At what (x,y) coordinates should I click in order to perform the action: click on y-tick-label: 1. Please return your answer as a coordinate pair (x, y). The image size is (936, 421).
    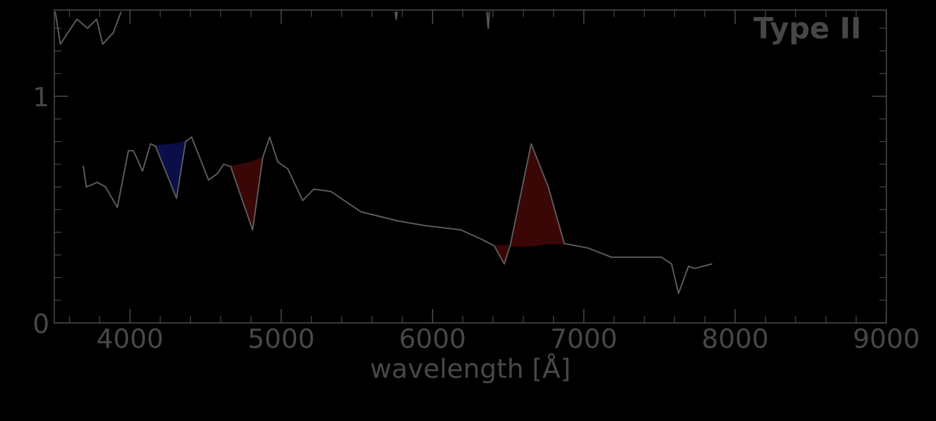
    Looking at the image, I should click on (41, 96).